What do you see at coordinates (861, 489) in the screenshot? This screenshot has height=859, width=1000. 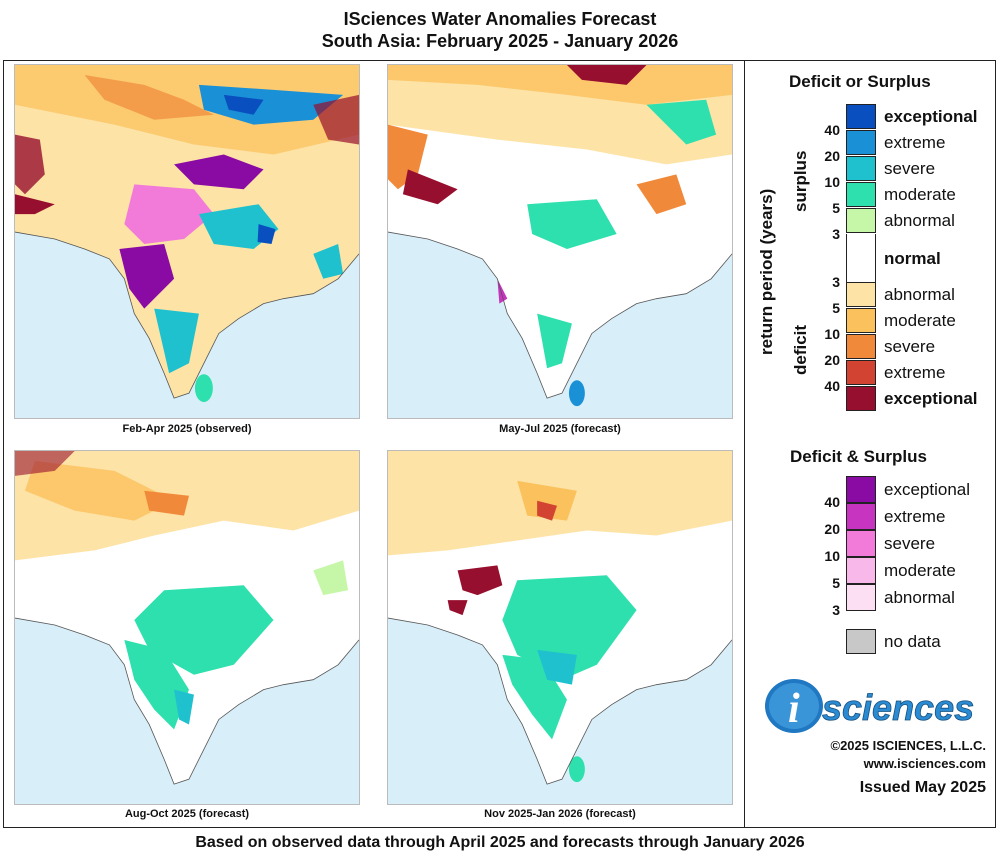 I see `legend2-swatch-exceptional` at bounding box center [861, 489].